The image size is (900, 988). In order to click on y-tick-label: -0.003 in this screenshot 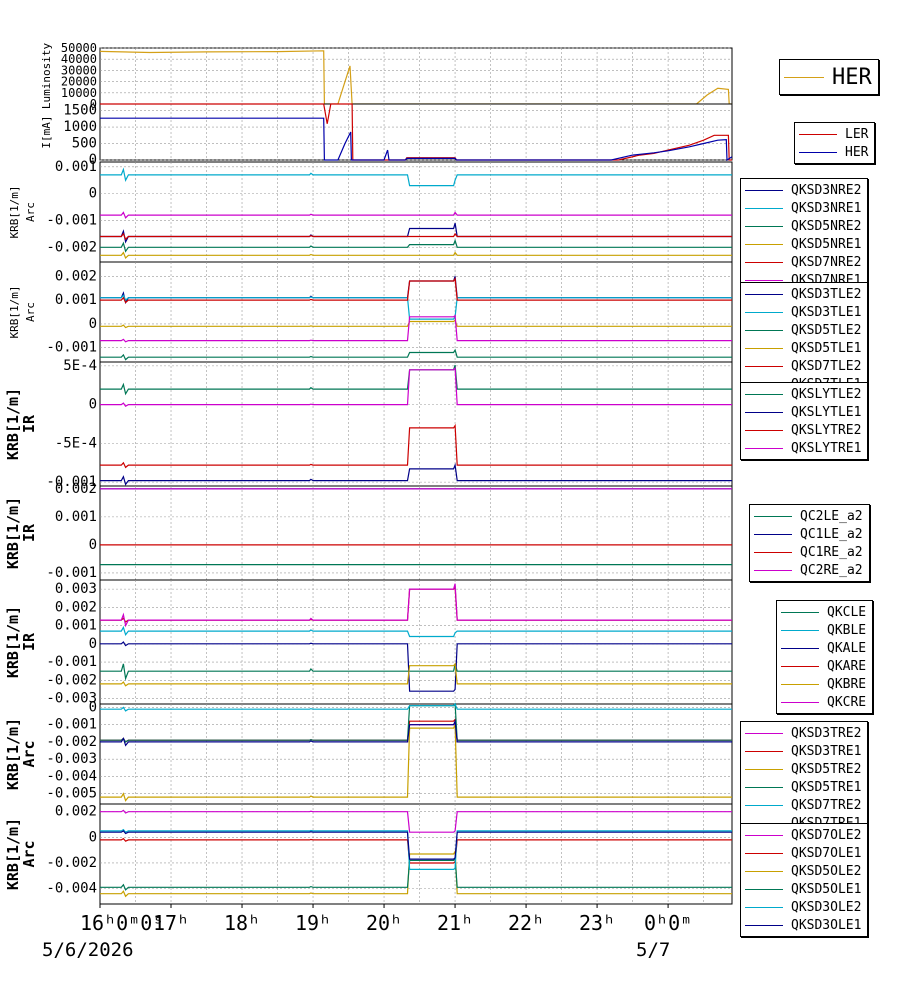, I will do `click(71, 759)`.